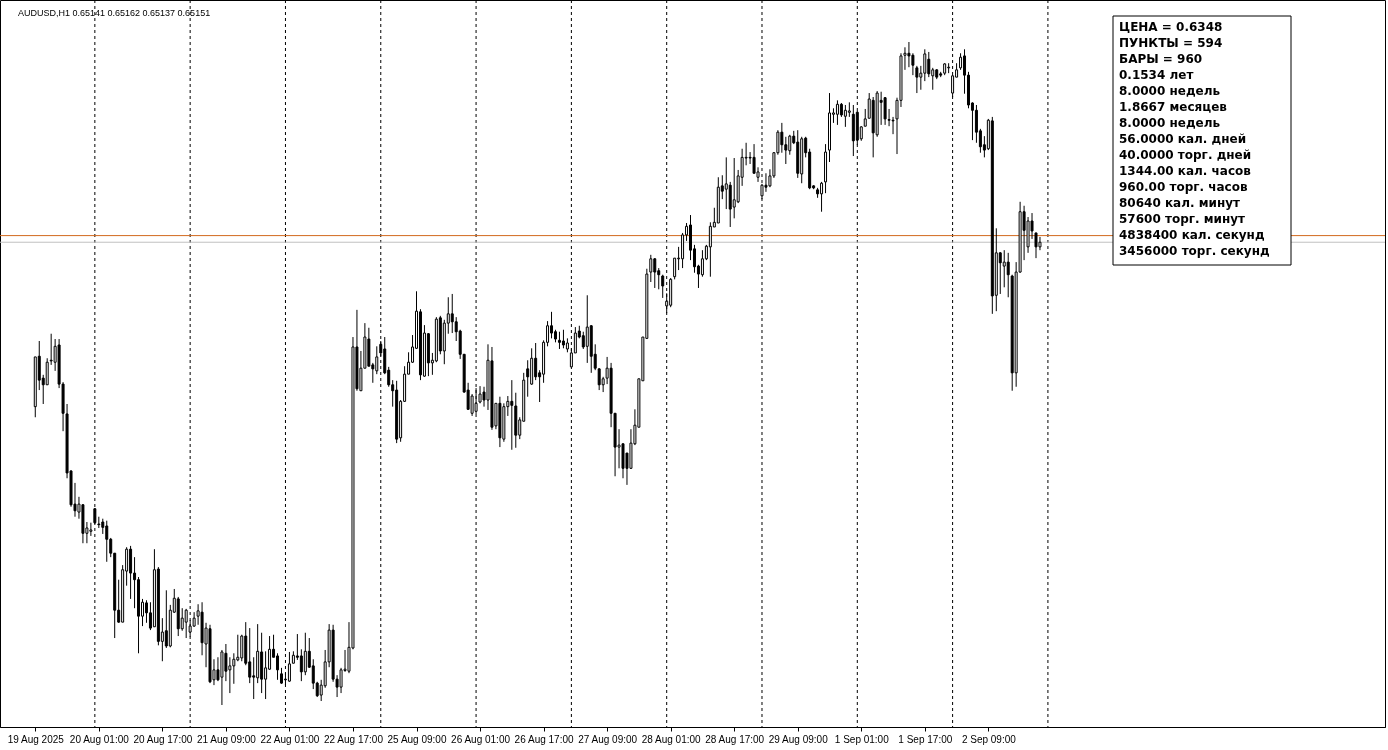 This screenshot has height=750, width=1388. What do you see at coordinates (1194, 251) in the screenshot?
I see `text: 3456000 торг. секунд` at bounding box center [1194, 251].